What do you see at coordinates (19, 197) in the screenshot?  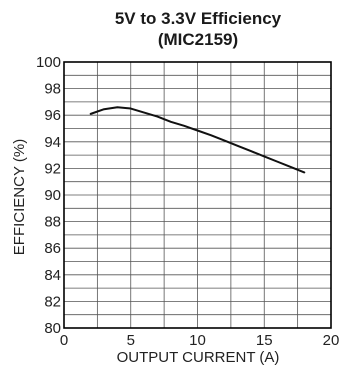 I see `y-axis-label: EFFICIENCY (%)` at bounding box center [19, 197].